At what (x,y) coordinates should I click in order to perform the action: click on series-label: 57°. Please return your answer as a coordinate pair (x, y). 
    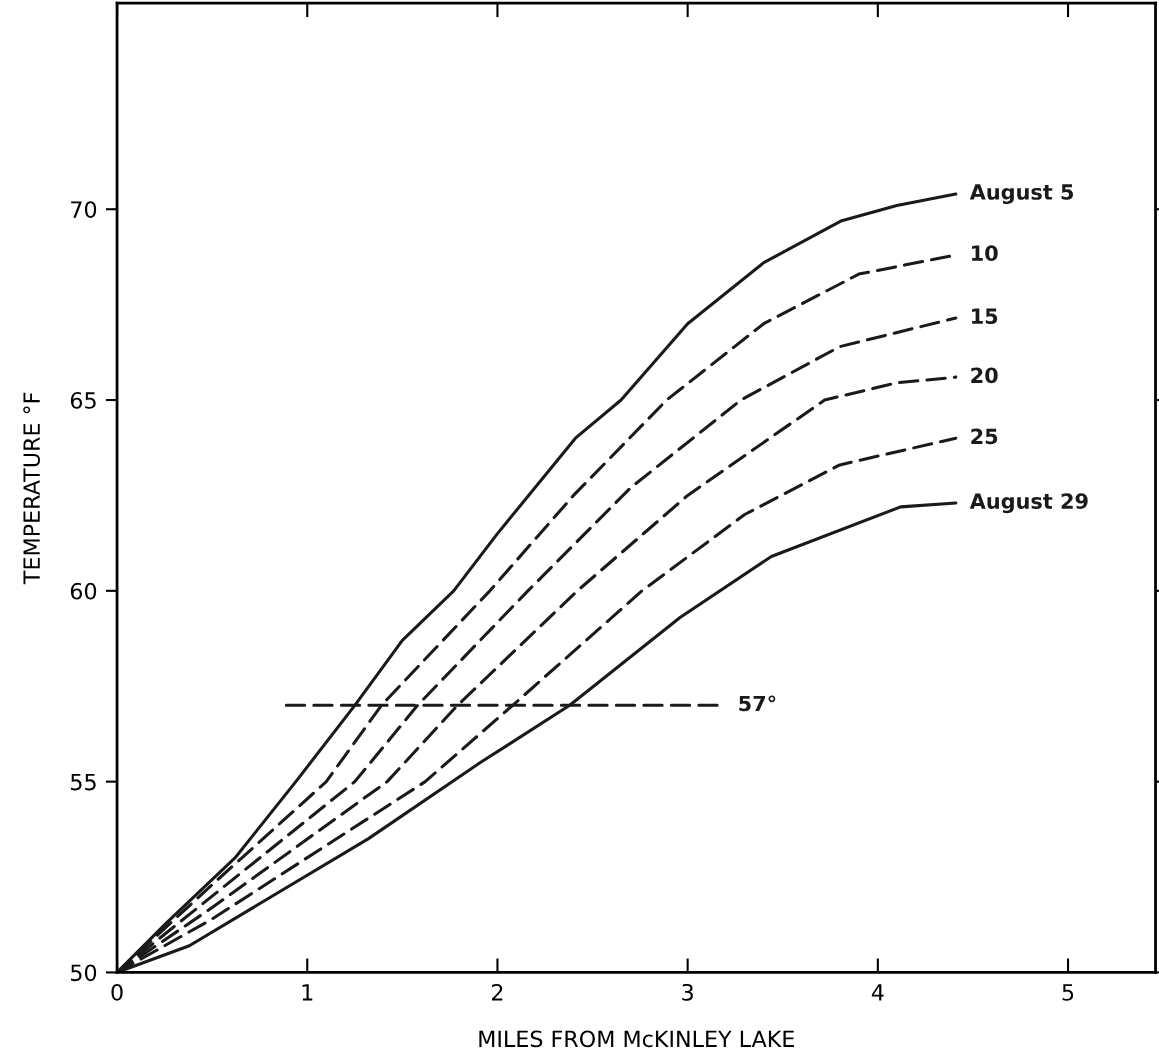
    Looking at the image, I should click on (757, 703).